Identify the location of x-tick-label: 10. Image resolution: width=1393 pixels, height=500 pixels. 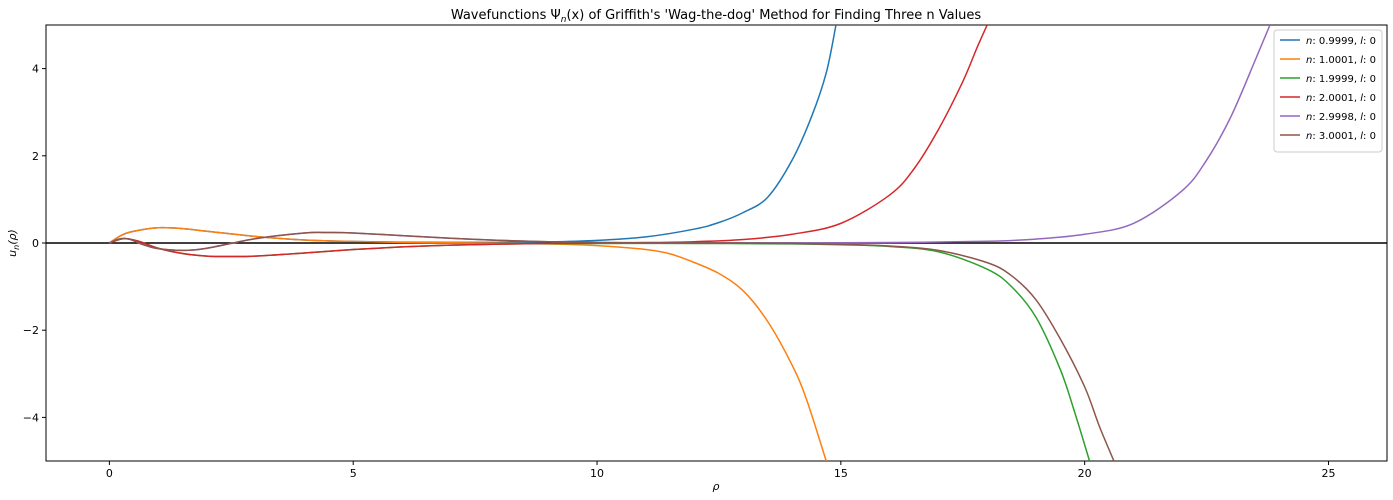
(597, 473).